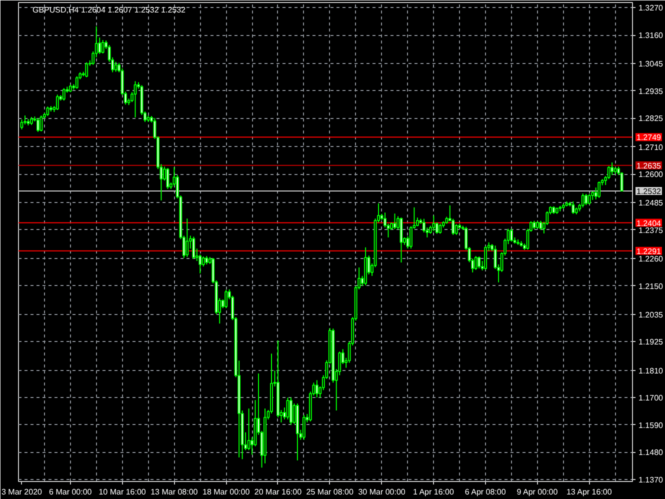 The height and width of the screenshot is (499, 665). I want to click on y-tick-label: 1.2825, so click(651, 119).